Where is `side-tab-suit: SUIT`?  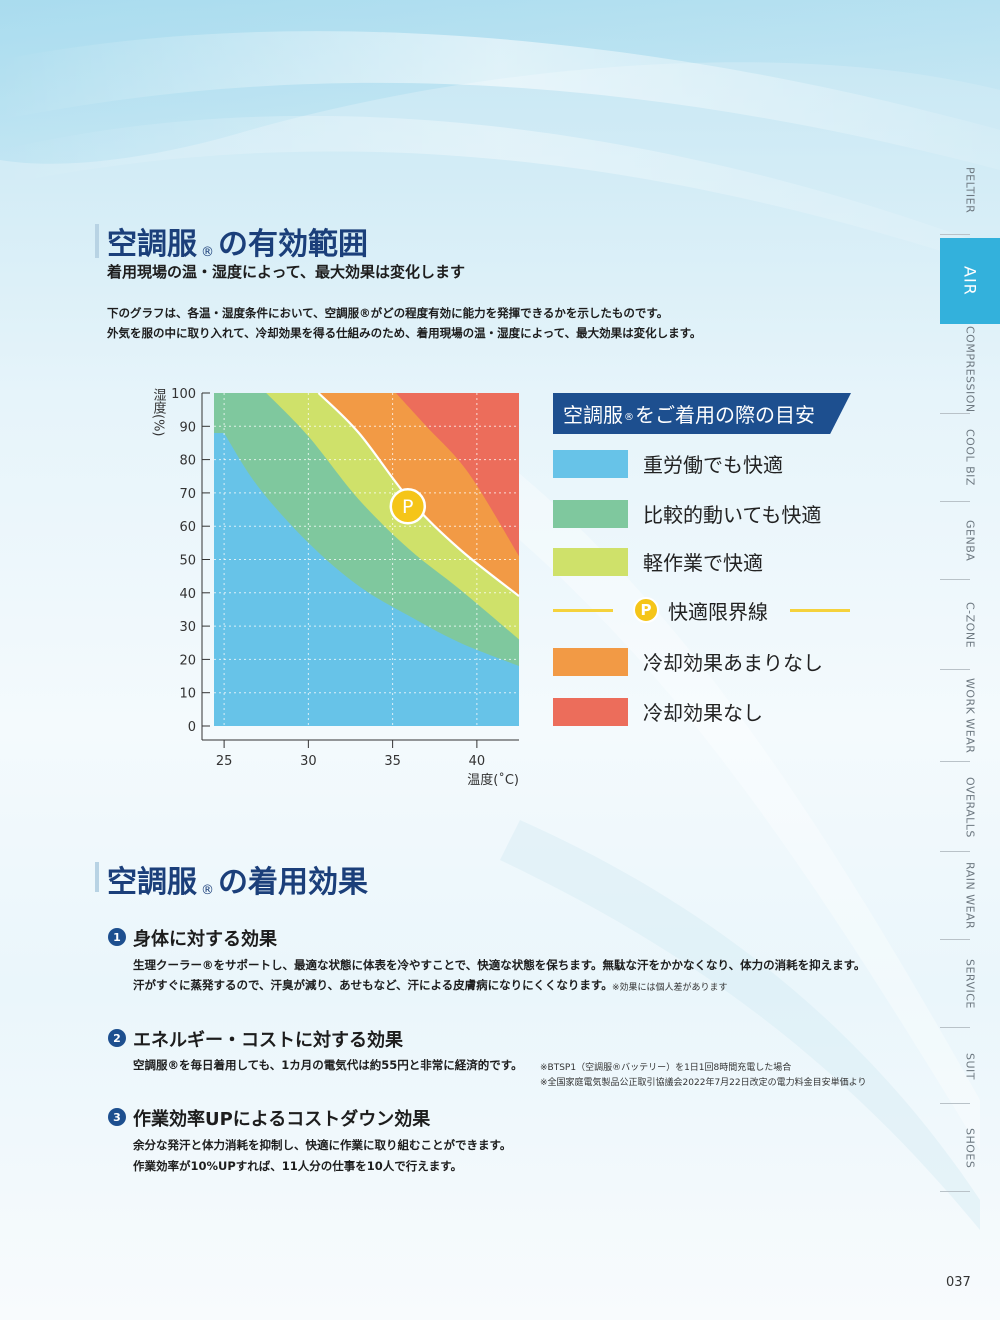 side-tab-suit: SUIT is located at coordinates (970, 1066).